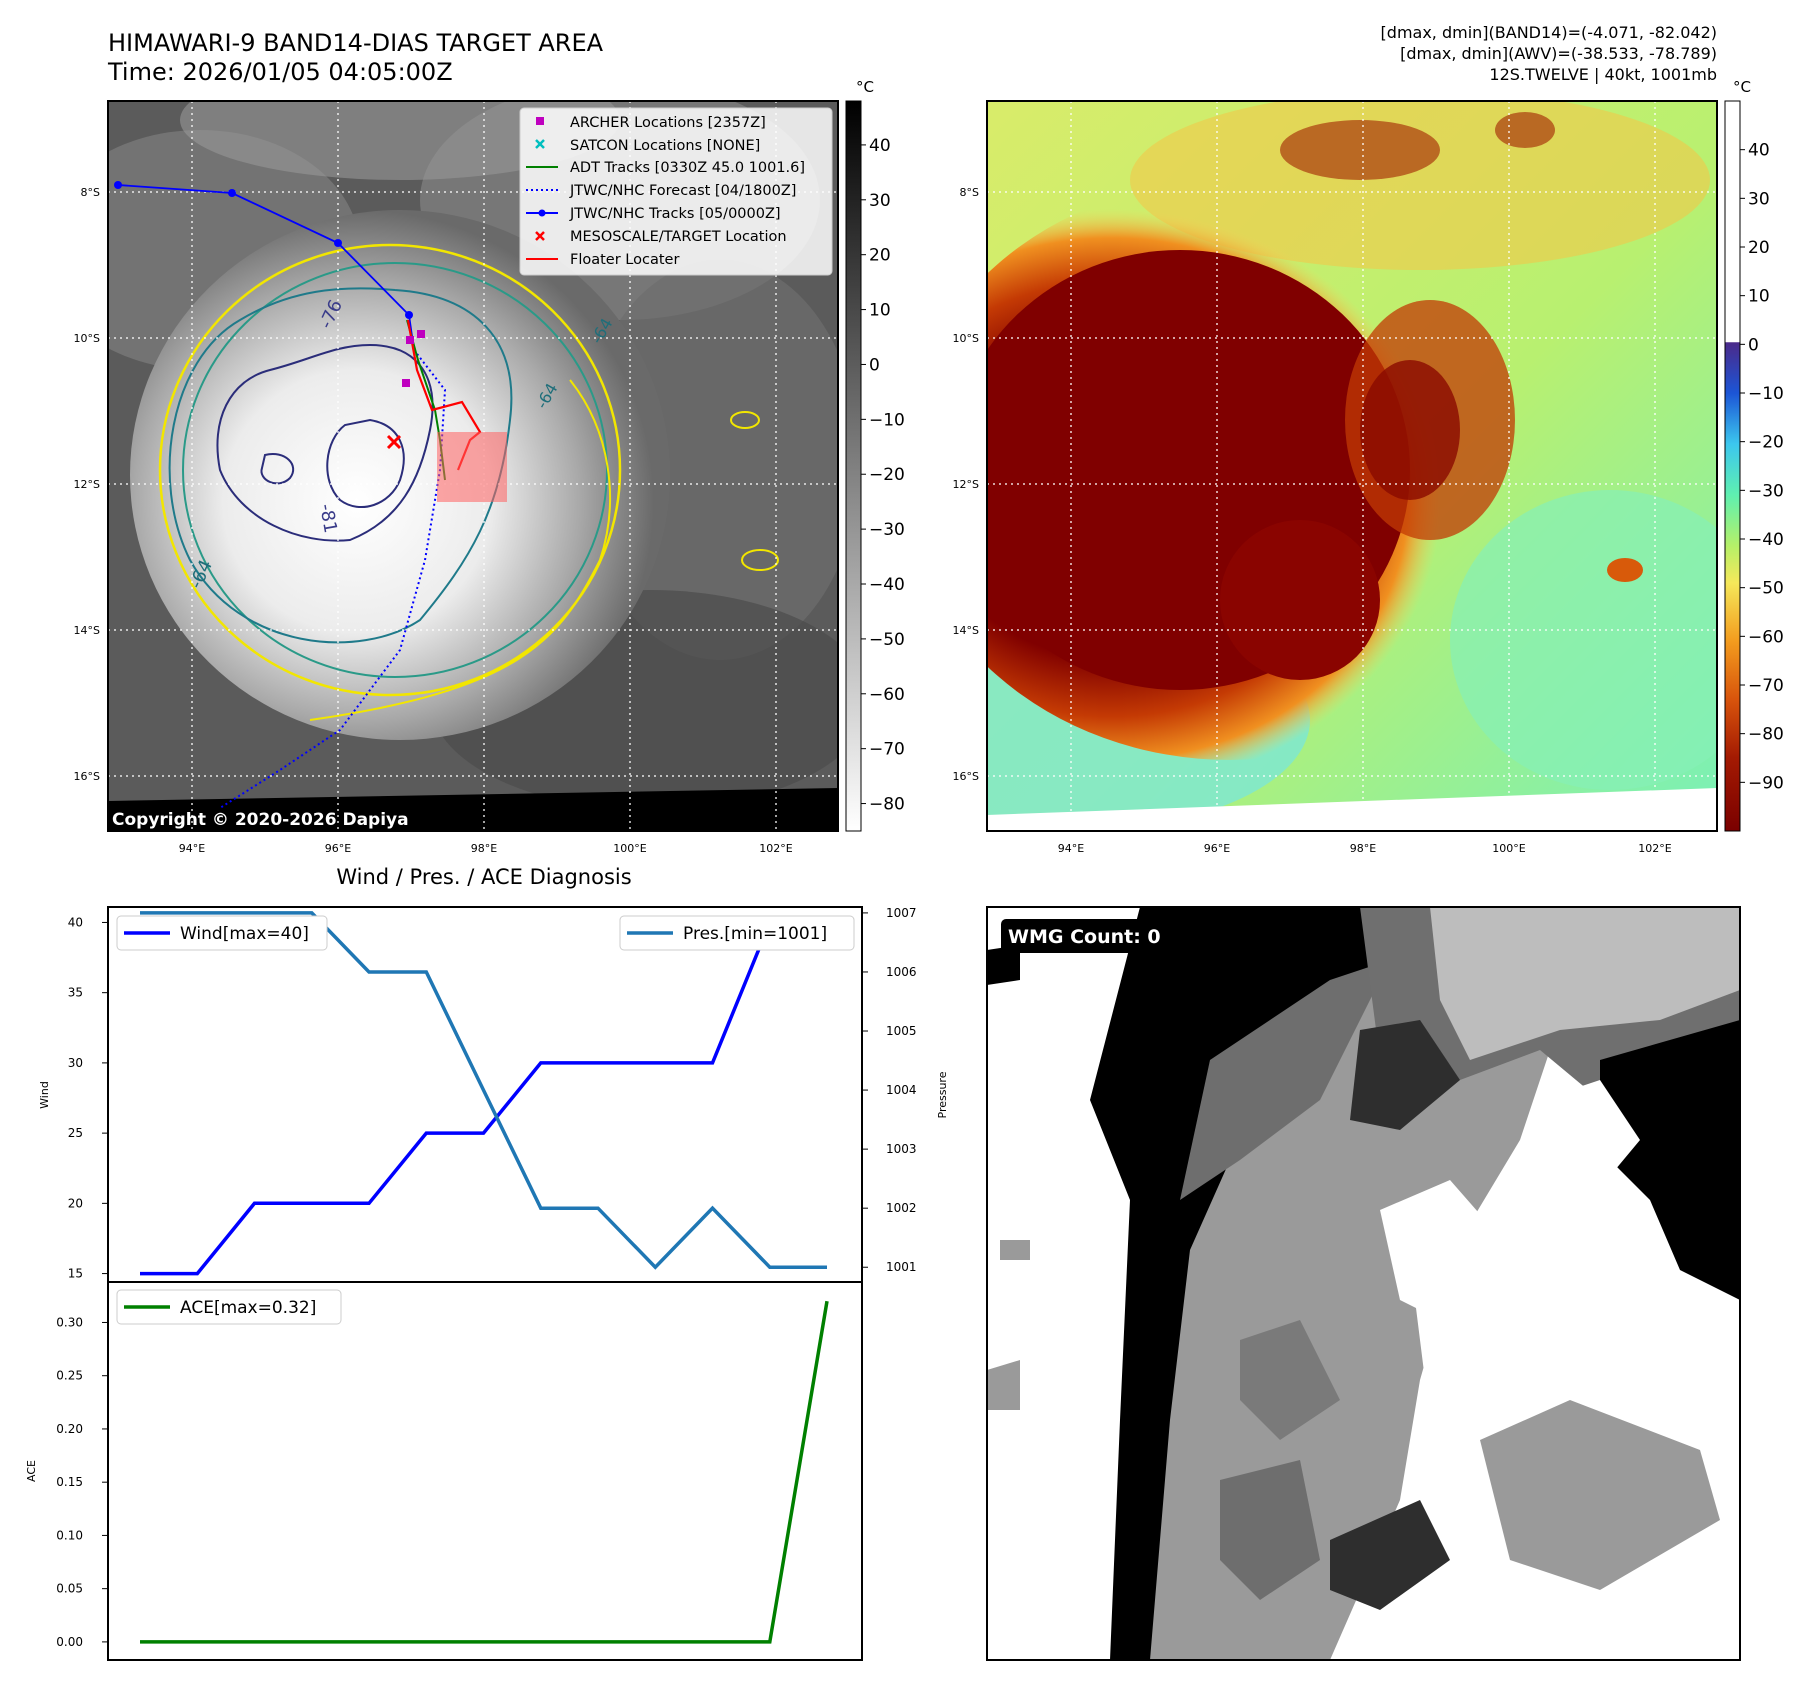 Image resolution: width=1801 pixels, height=1690 pixels. What do you see at coordinates (1753, 345) in the screenshot?
I see `awv-colorbar-tick-label: 0` at bounding box center [1753, 345].